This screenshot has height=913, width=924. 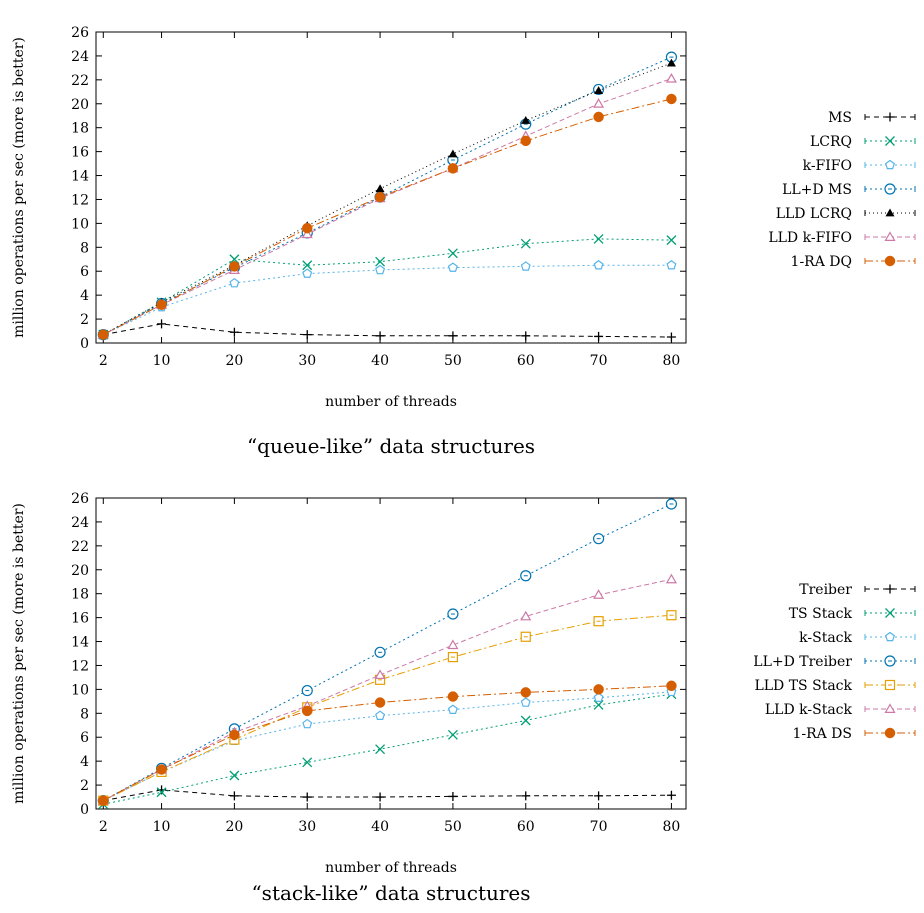 What do you see at coordinates (842, 238) in the screenshot?
I see `legend-entry: LLD k-FIFO` at bounding box center [842, 238].